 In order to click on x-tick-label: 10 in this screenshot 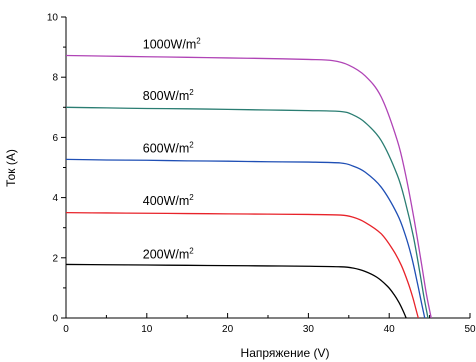, I will do `click(147, 329)`.